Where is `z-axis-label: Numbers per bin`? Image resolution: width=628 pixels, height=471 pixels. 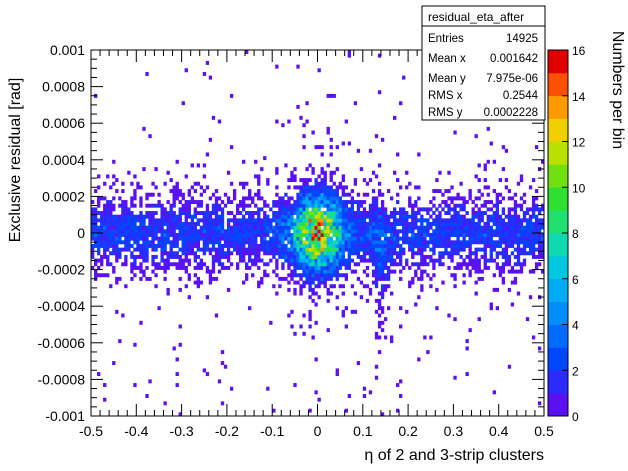
z-axis-label: Numbers per bin is located at coordinates (617, 90).